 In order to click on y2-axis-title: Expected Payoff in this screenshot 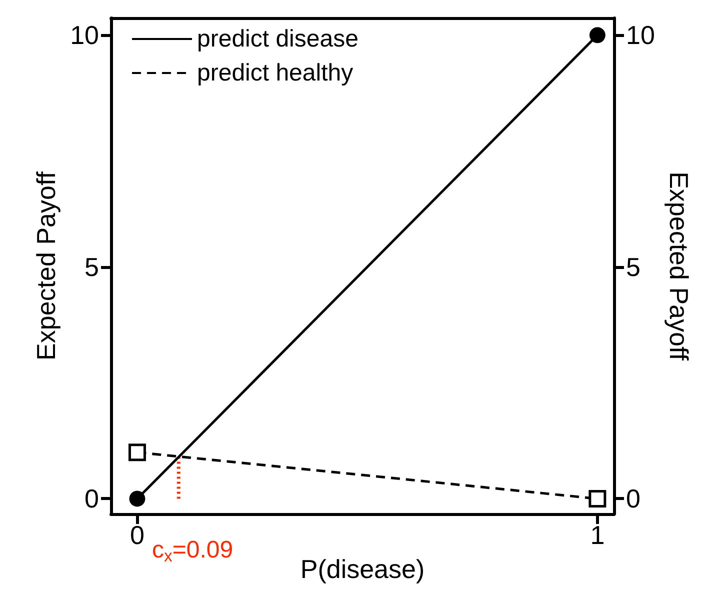, I will do `click(679, 267)`.